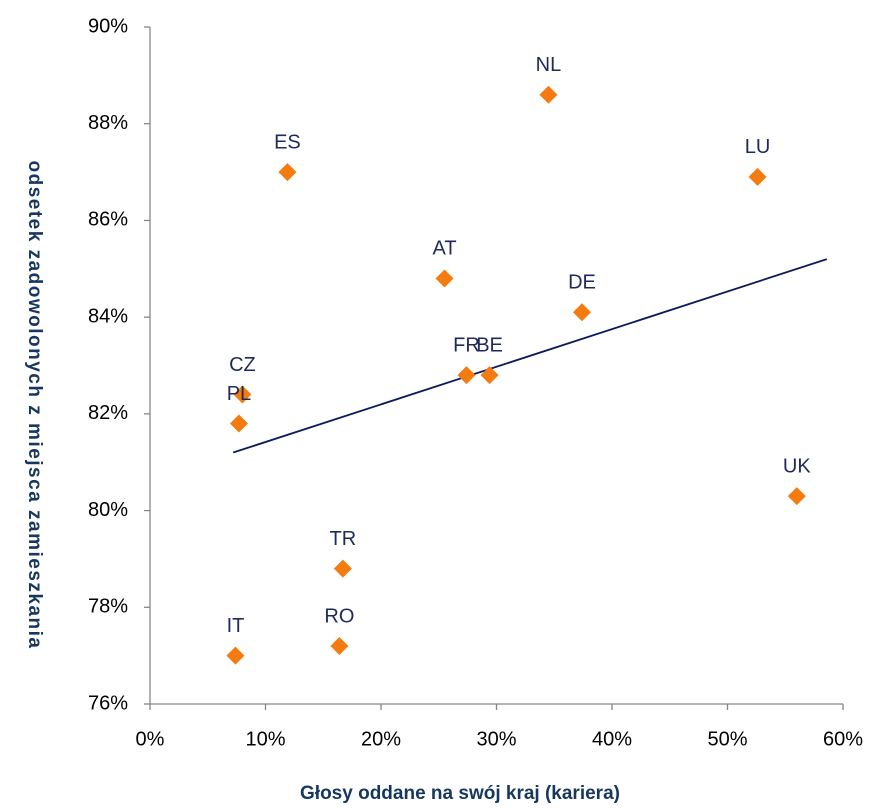 This screenshot has height=809, width=872. I want to click on point-label: RO, so click(339, 616).